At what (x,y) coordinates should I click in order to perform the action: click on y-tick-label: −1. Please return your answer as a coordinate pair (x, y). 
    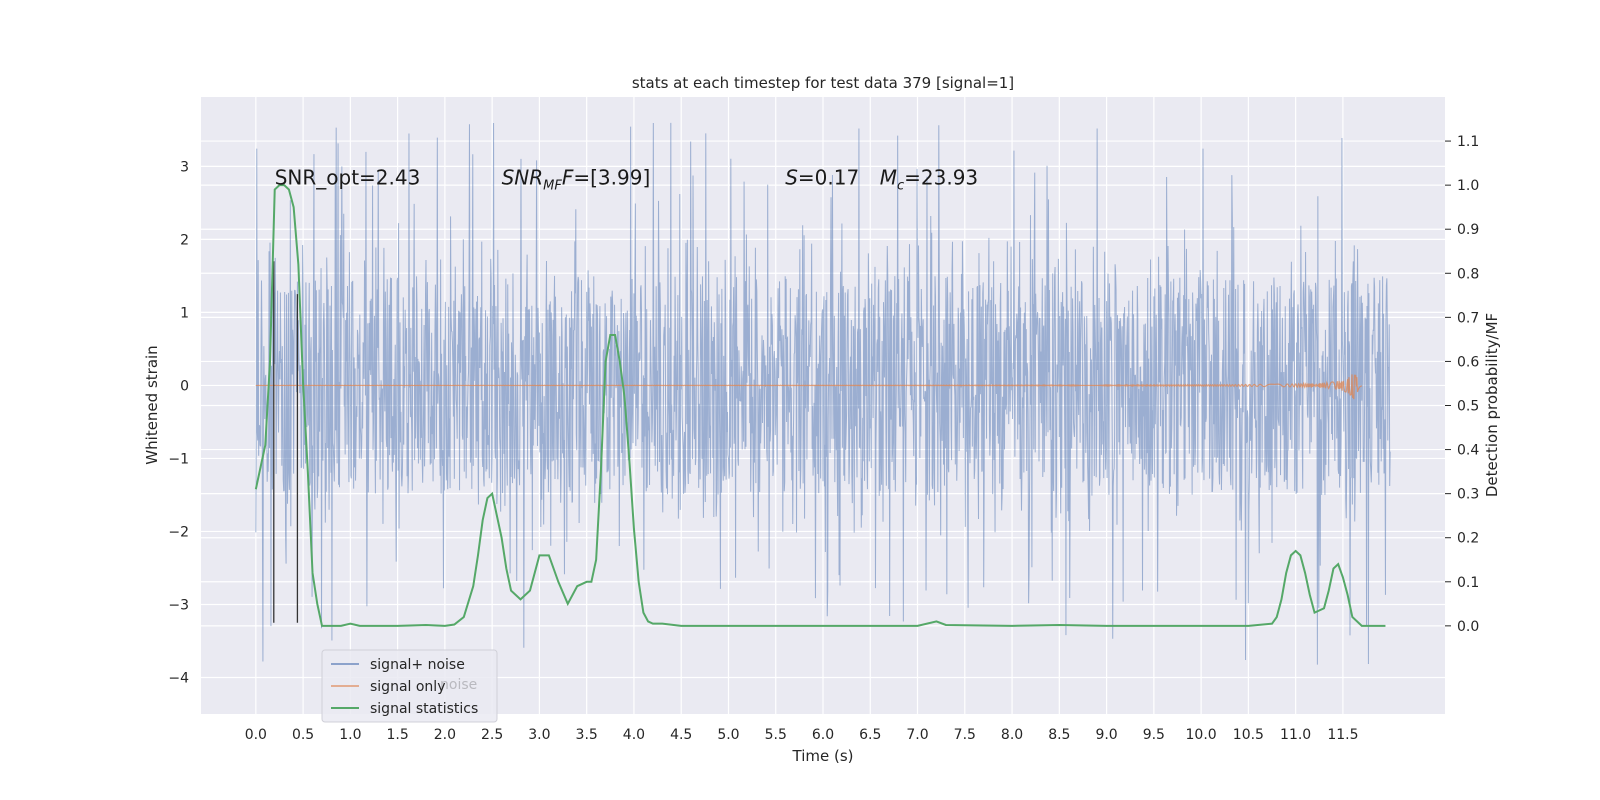
    Looking at the image, I should click on (178, 459).